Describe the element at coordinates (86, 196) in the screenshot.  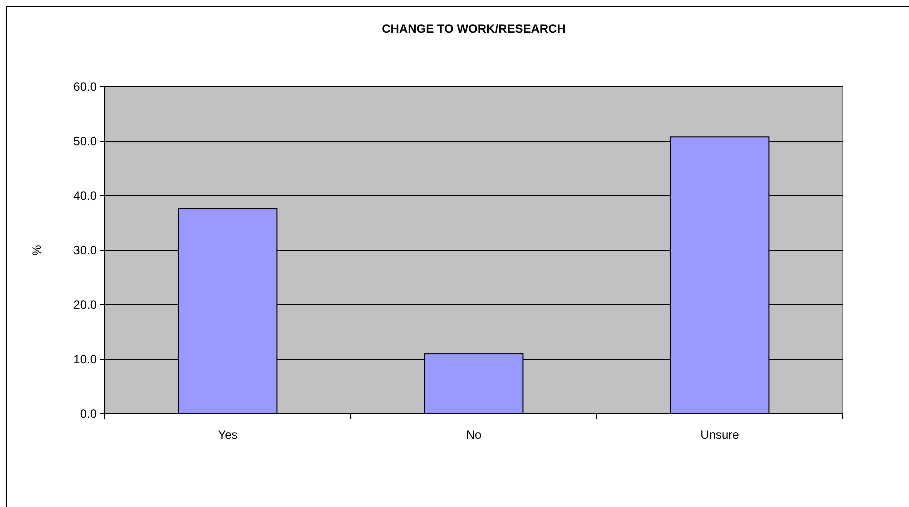
I see `y-tick-label: 40.0` at that location.